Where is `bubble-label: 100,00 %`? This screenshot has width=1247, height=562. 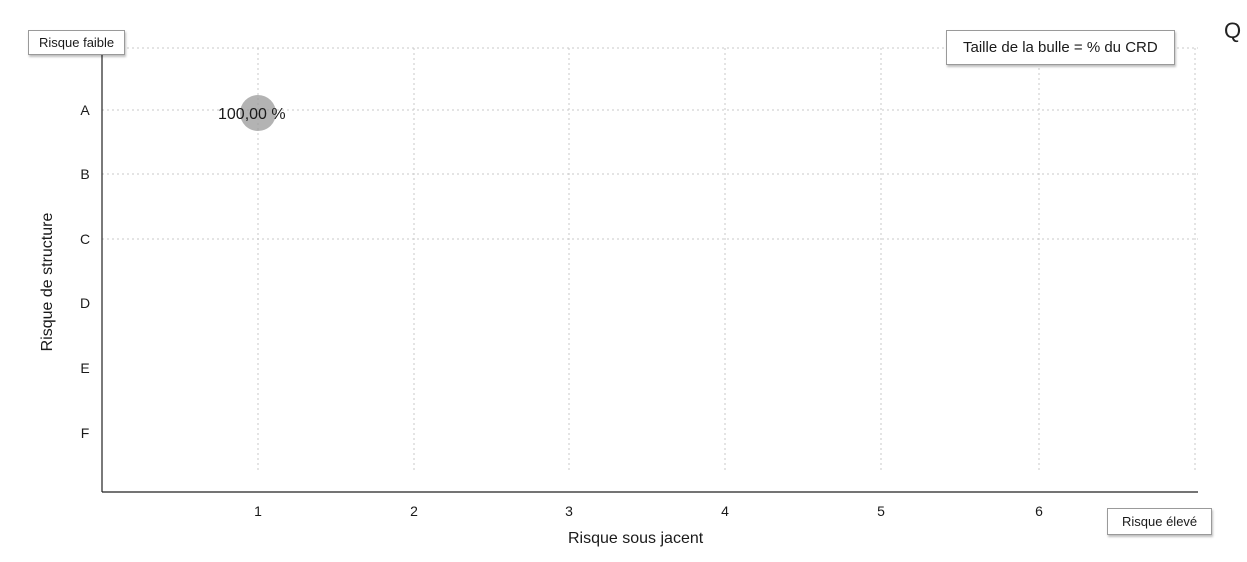 bubble-label: 100,00 % is located at coordinates (252, 114).